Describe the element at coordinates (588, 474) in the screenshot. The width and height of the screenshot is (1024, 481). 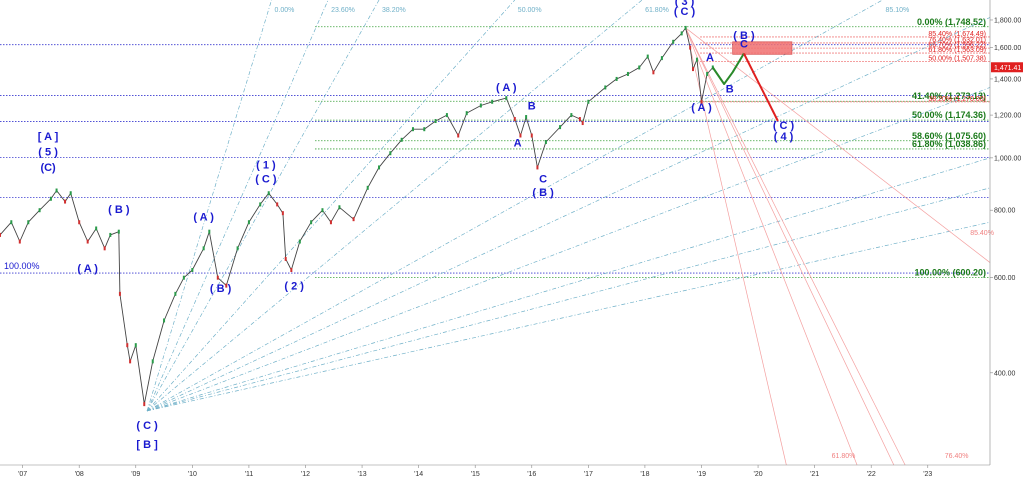
I see `x-tick-label-10: '17` at that location.